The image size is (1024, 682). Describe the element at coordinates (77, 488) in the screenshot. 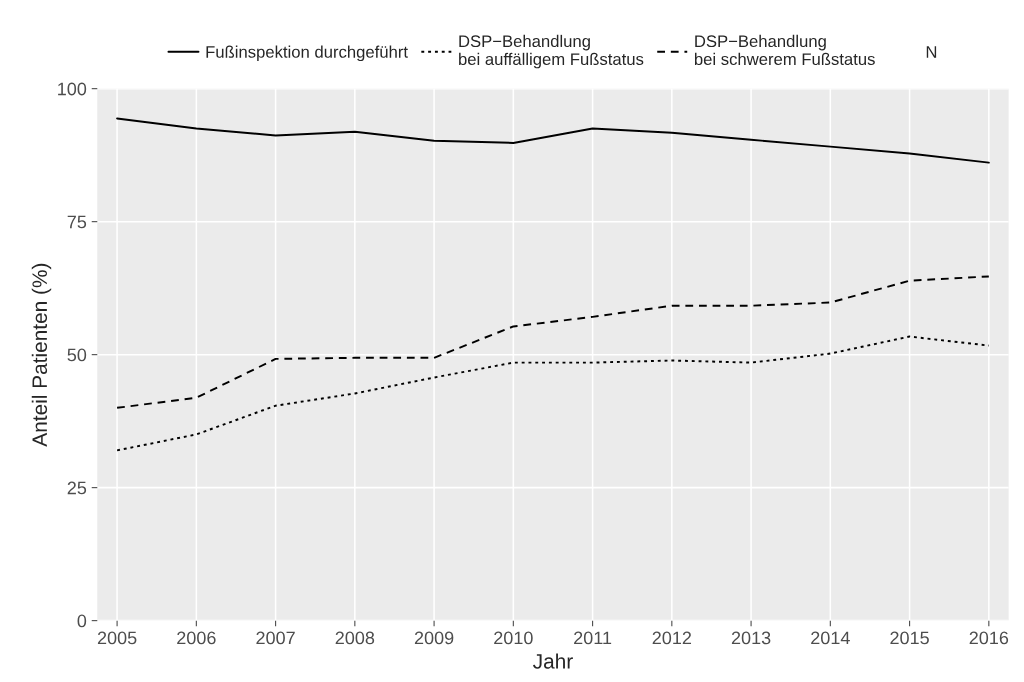

I see `y-tick-label: 25` at that location.